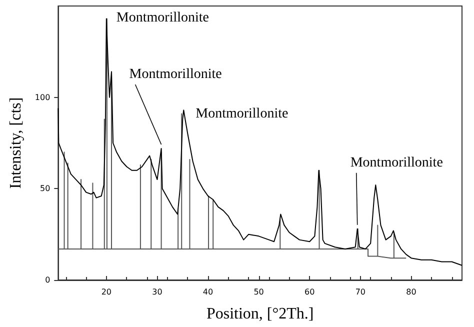 The width and height of the screenshot is (474, 327). I want to click on y-tick-label: 0, so click(47, 280).